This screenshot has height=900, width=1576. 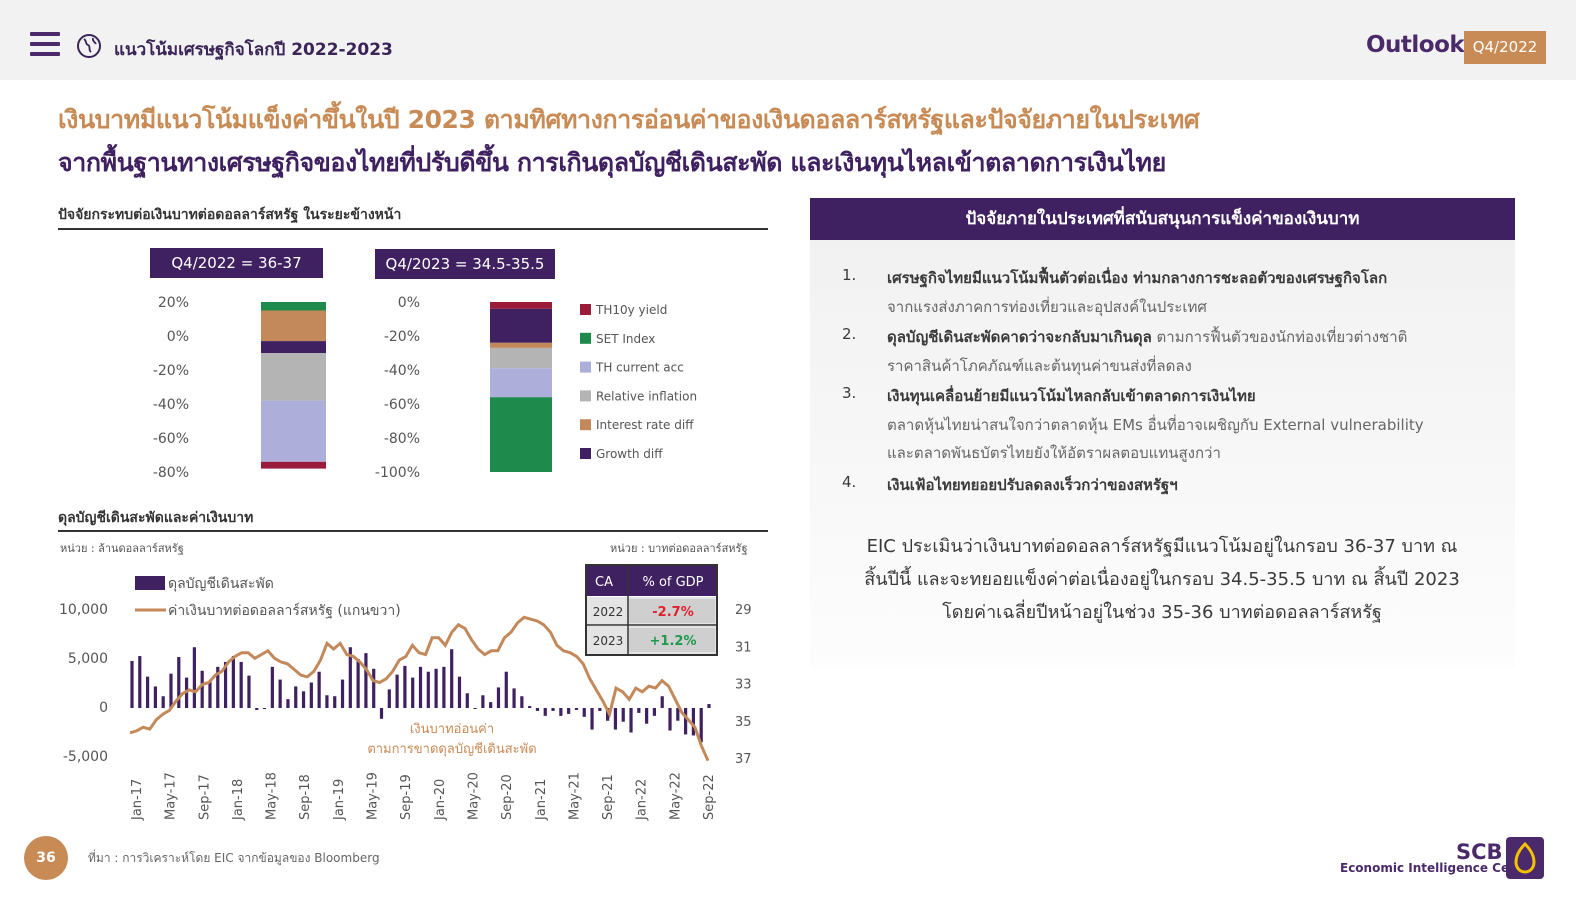 I want to click on y-left-tick: 5,000, so click(x=88, y=659).